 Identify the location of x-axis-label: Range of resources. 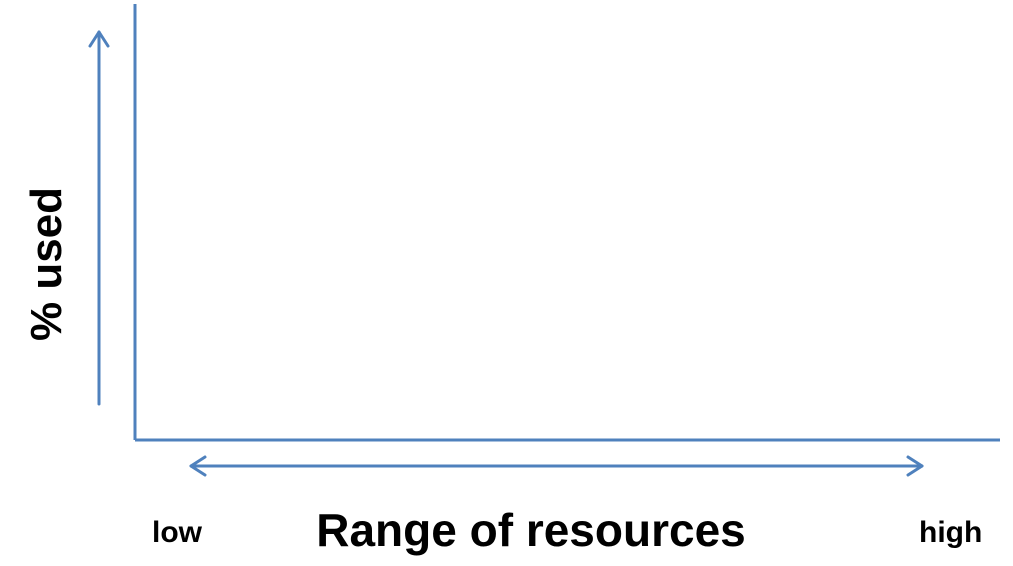
(531, 530).